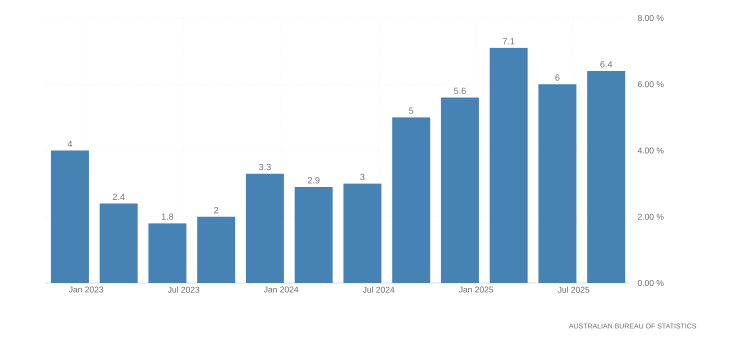 The image size is (730, 340). Describe the element at coordinates (574, 289) in the screenshot. I see `x-tick-label: Jul 2025` at that location.